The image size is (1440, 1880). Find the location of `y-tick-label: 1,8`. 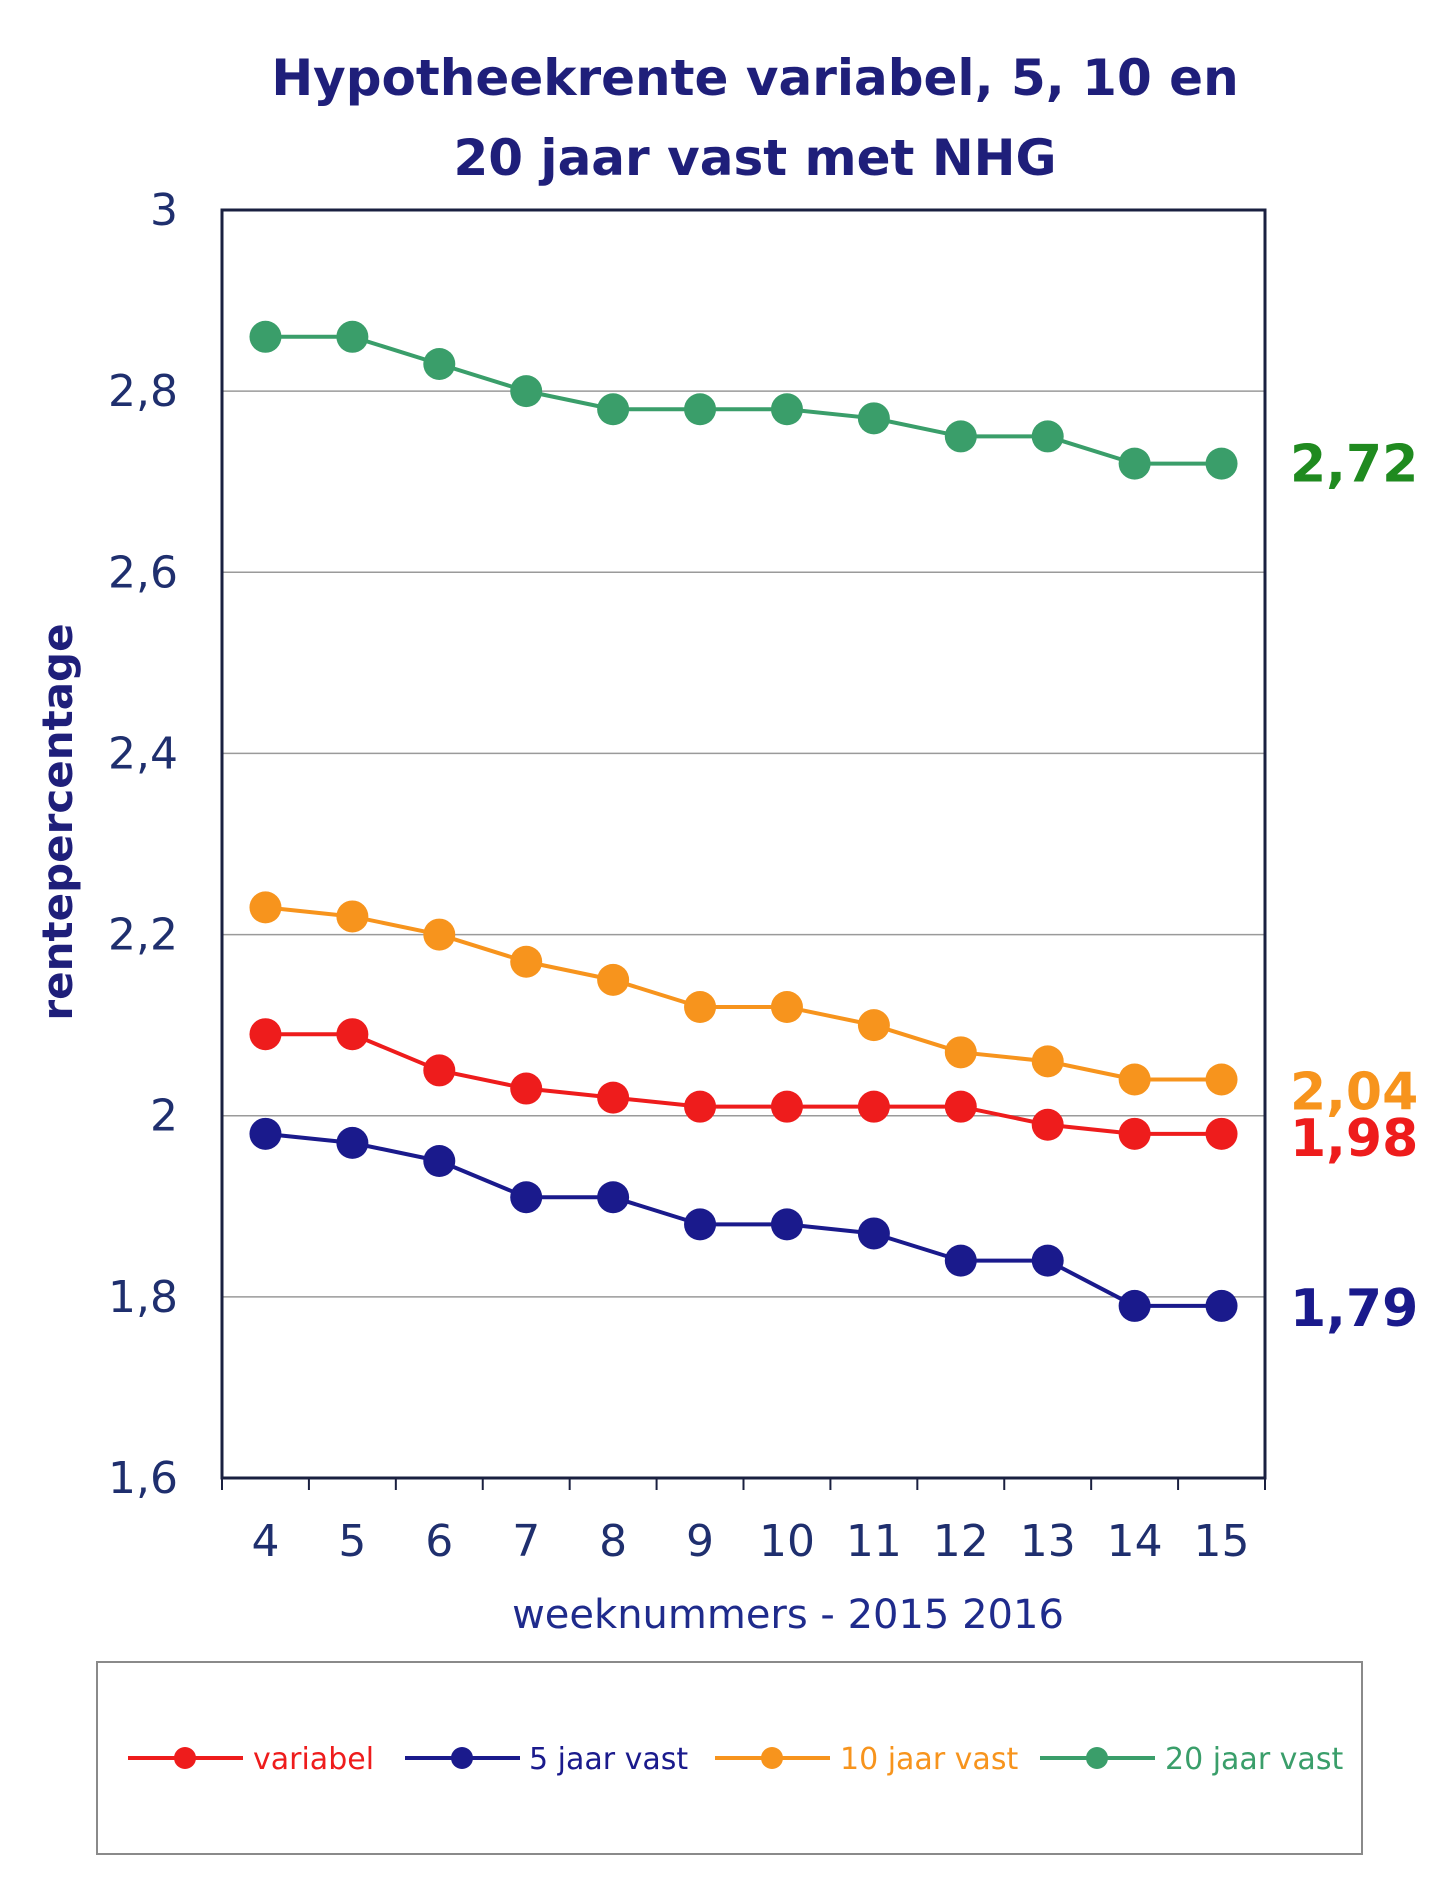

y-tick-label: 1,8 is located at coordinates (143, 1297).